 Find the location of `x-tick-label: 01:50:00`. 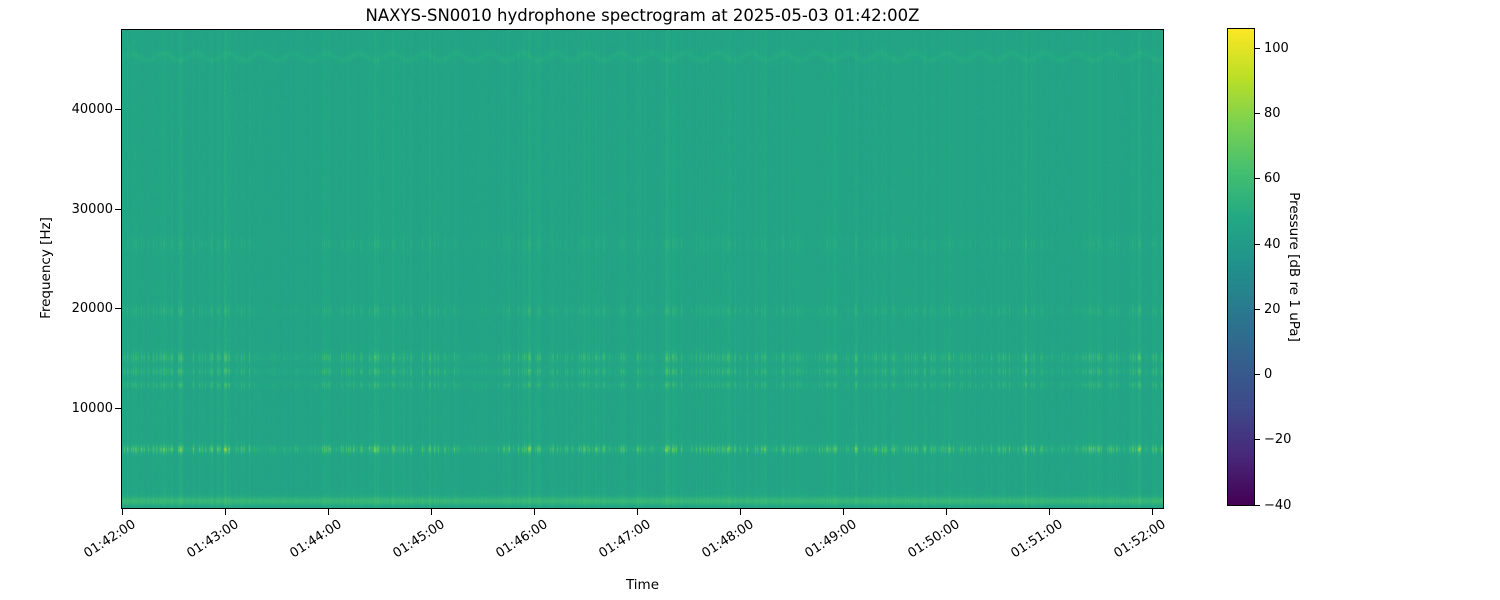

x-tick-label: 01:50:00 is located at coordinates (934, 539).